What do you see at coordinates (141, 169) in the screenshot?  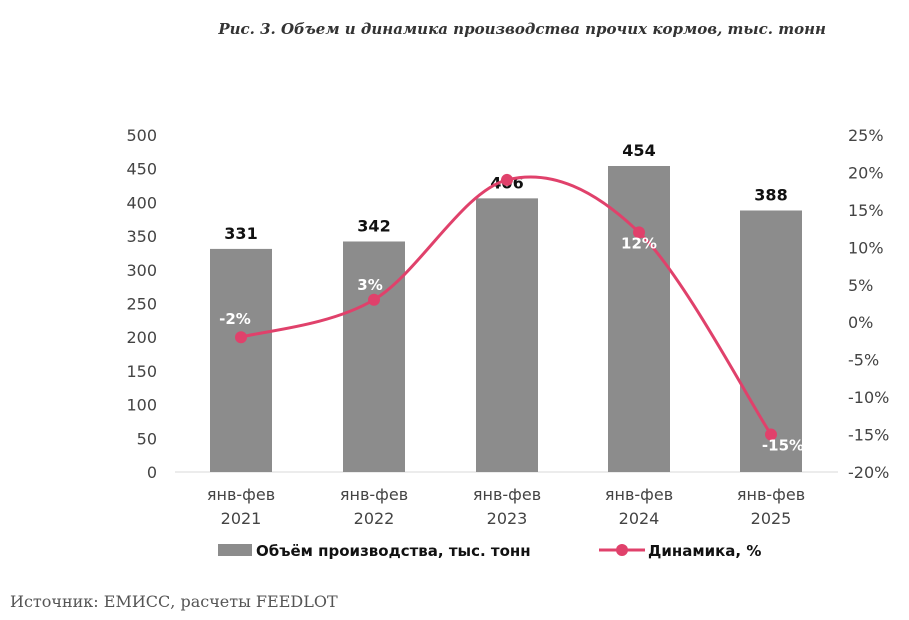 I see `left-tick-label: 450` at bounding box center [141, 169].